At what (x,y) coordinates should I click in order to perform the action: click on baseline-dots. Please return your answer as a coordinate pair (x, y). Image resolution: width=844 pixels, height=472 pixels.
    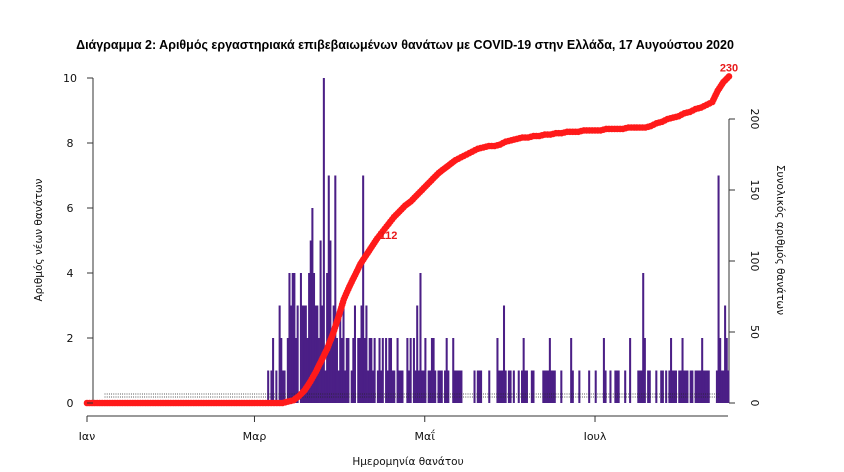
    Looking at the image, I should click on (412, 395).